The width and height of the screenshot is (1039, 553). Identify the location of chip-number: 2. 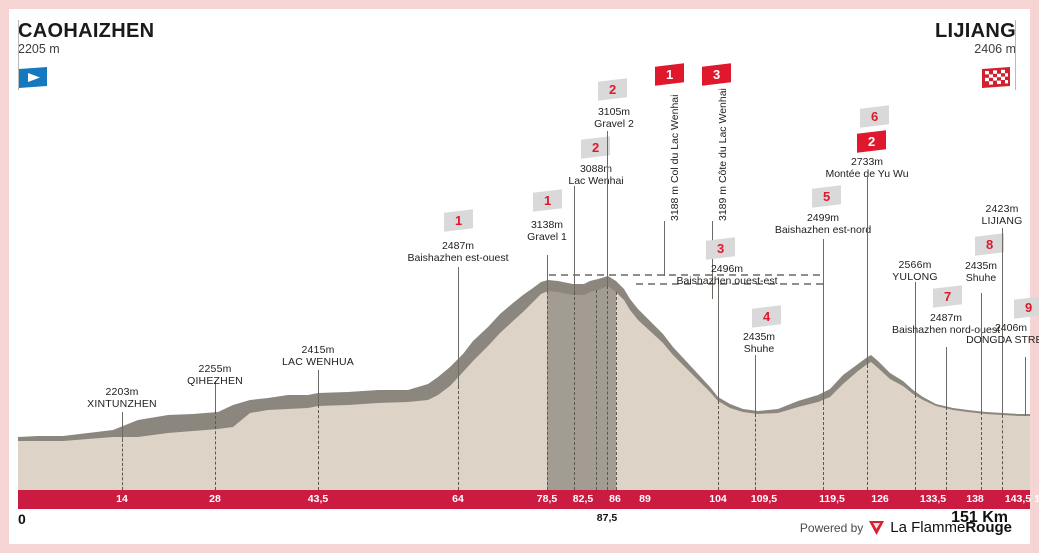
(612, 90).